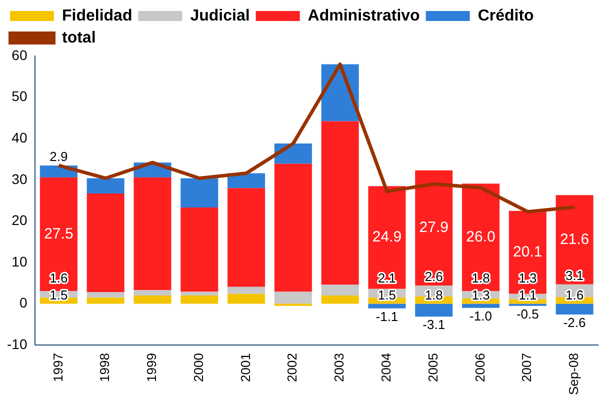 This screenshot has height=400, width=608. What do you see at coordinates (339, 367) in the screenshot?
I see `x-tick-label: 2003` at bounding box center [339, 367].